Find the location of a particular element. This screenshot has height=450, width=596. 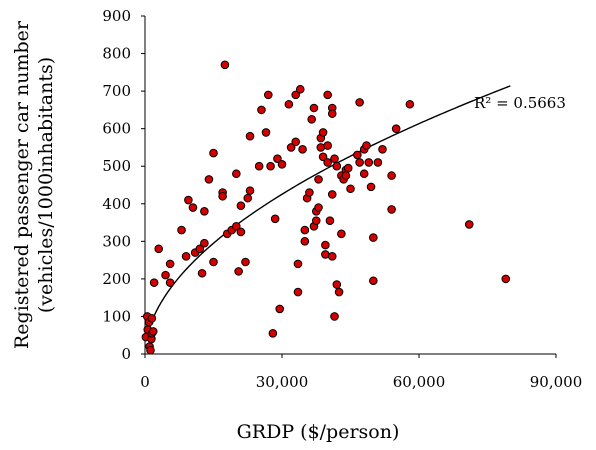

r-squared-annotation: R² = 0.5663 is located at coordinates (520, 103).